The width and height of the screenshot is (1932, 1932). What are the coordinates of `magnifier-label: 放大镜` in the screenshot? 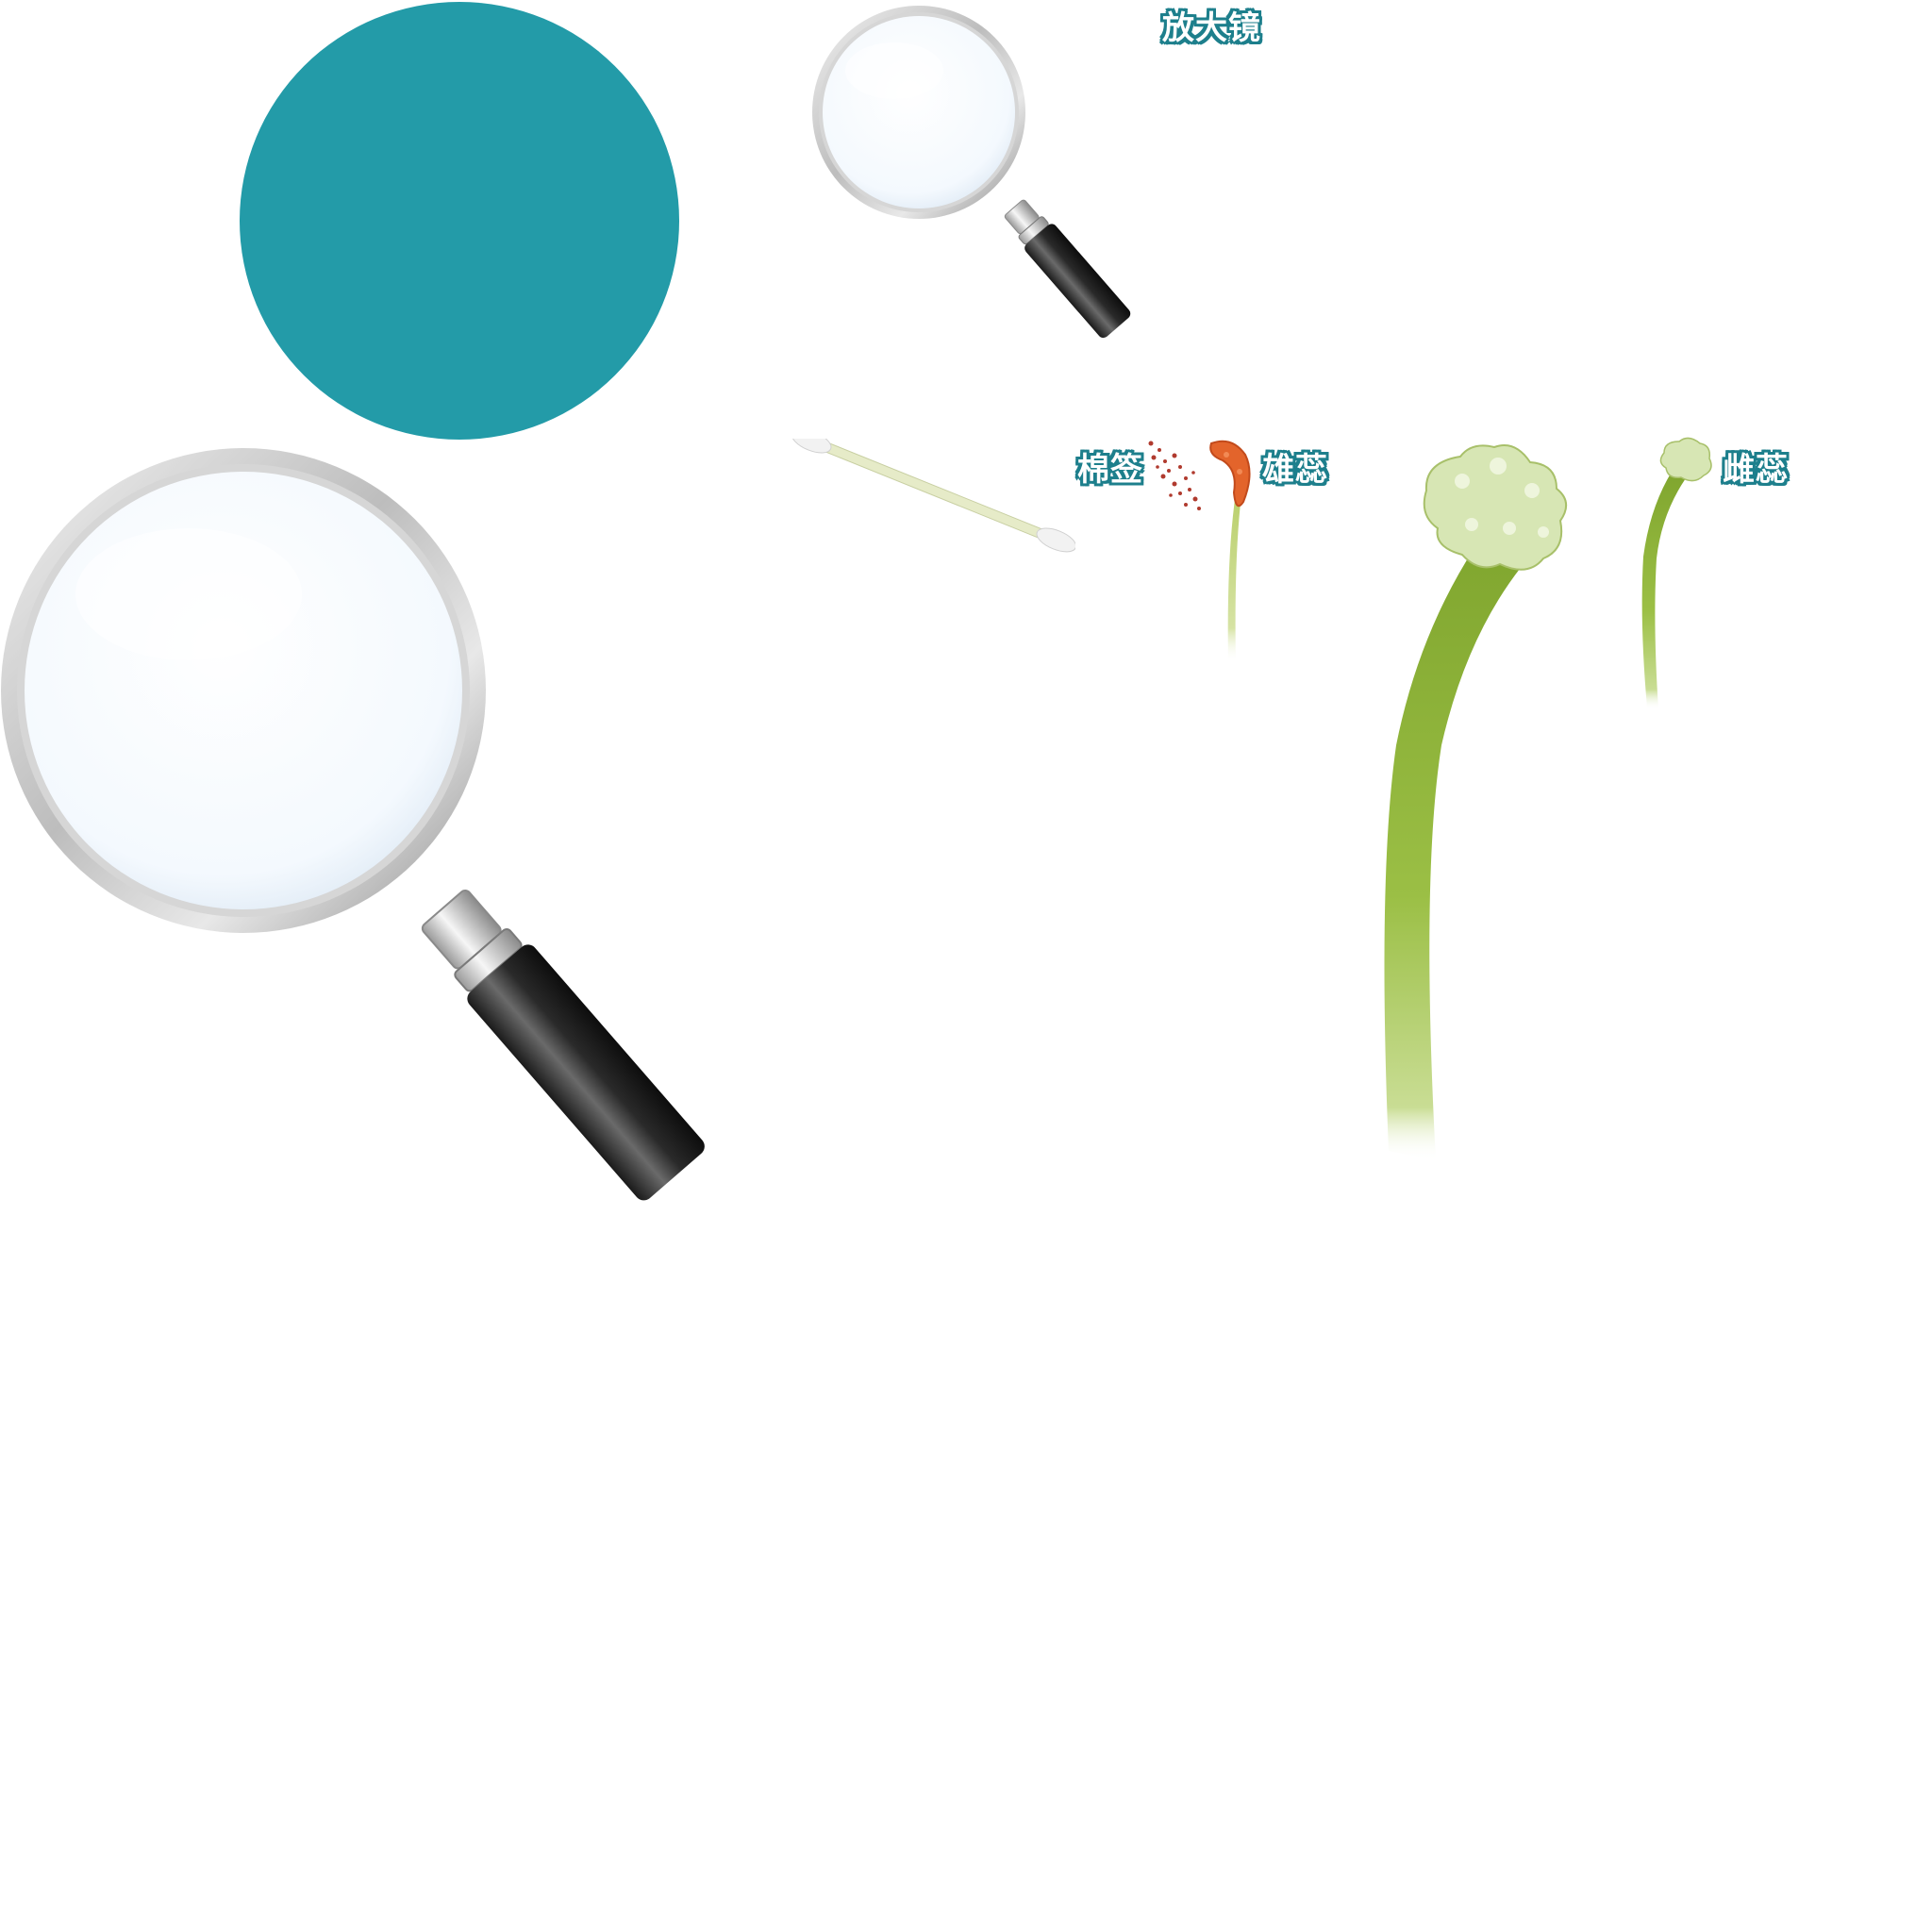 It's located at (1211, 28).